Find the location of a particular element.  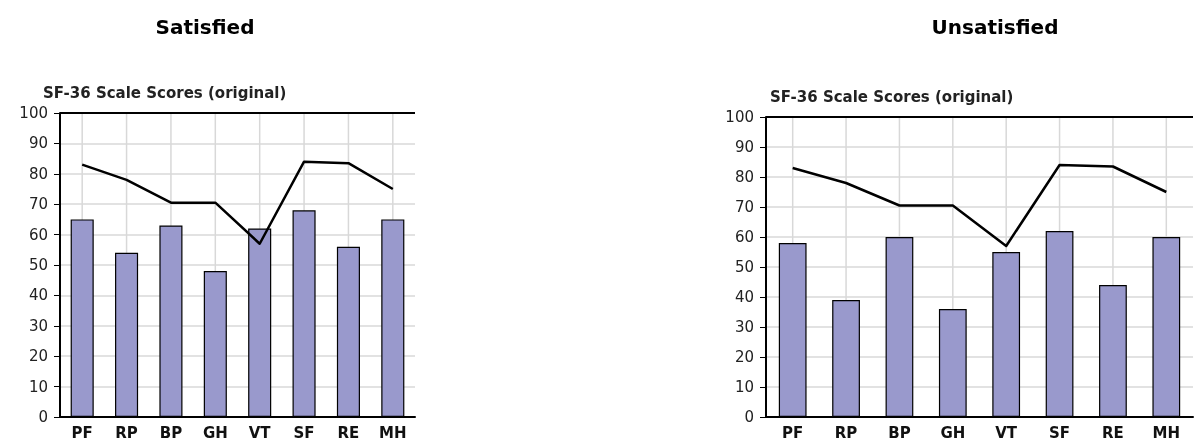

line-series is located at coordinates (979, 205).